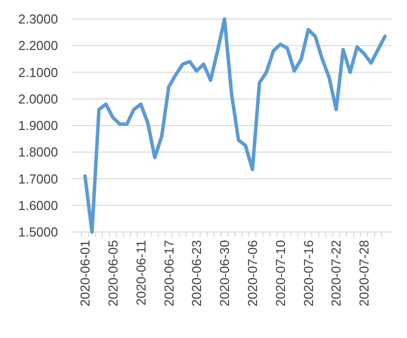 The width and height of the screenshot is (407, 338). Describe the element at coordinates (38, 178) in the screenshot. I see `y-tick-label: 1.7000` at that location.